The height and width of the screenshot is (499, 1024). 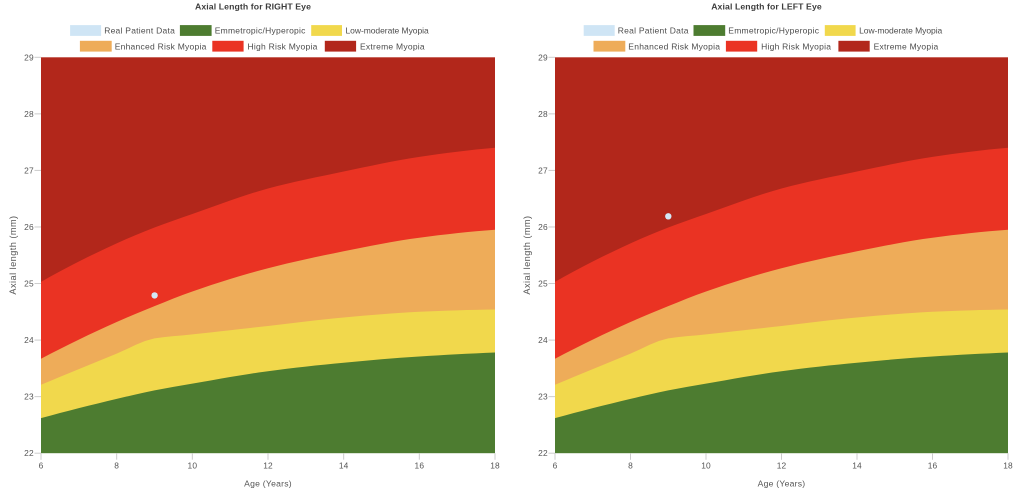 What do you see at coordinates (253, 7) in the screenshot?
I see `svg-text: Axial Length for RIGHT Eye` at bounding box center [253, 7].